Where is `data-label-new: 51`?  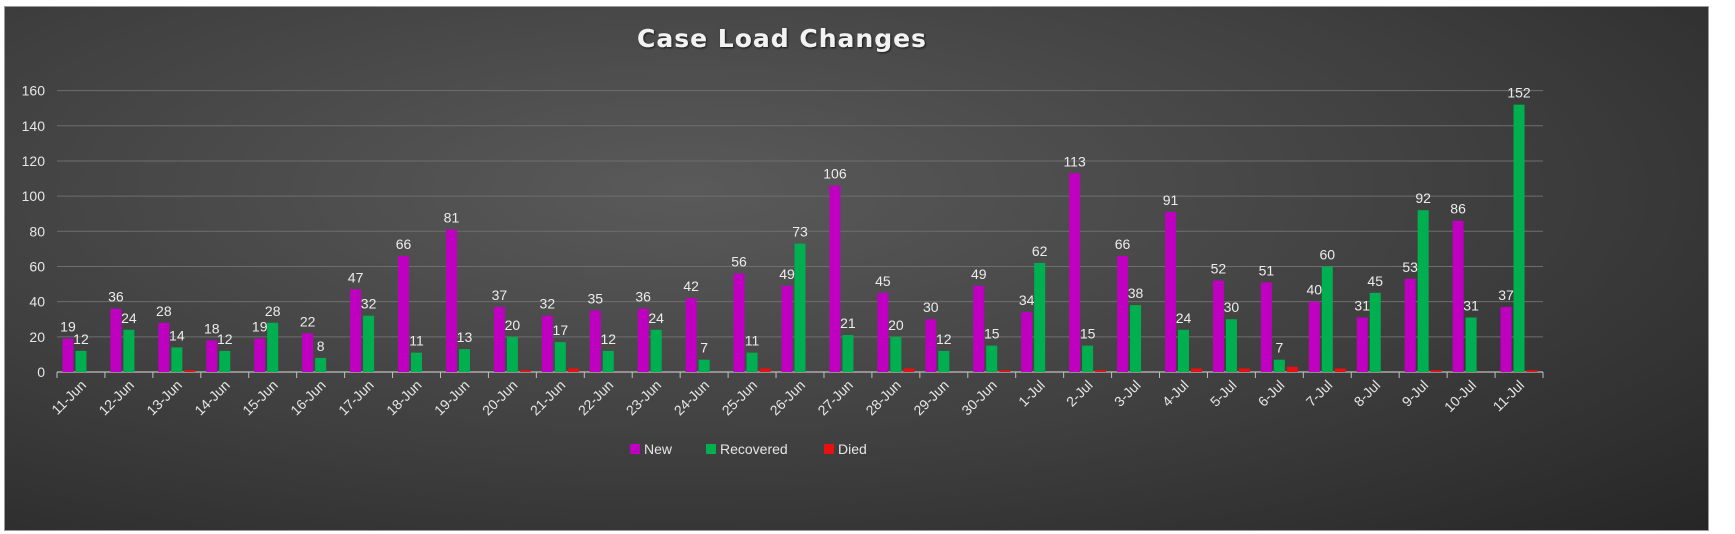 data-label-new: 51 is located at coordinates (1267, 270).